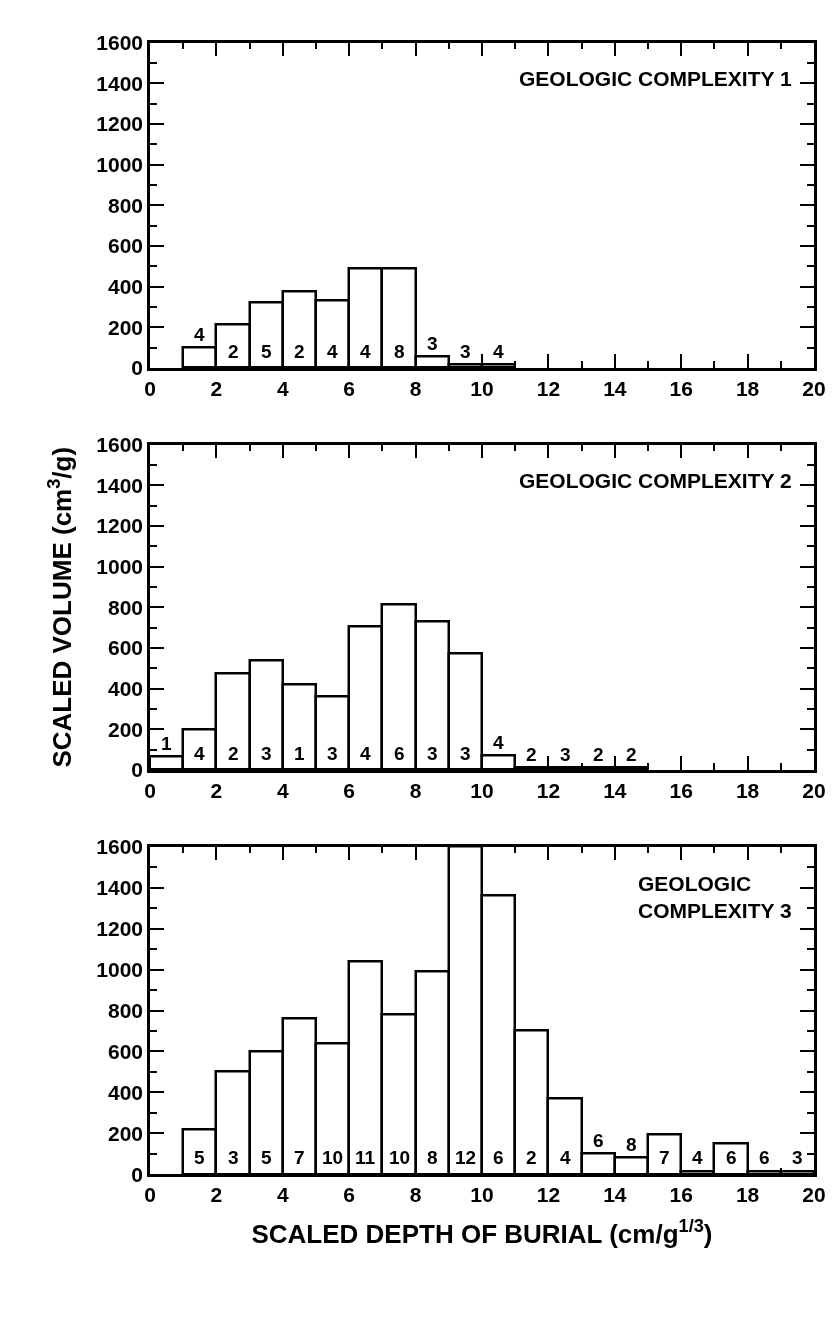 The height and width of the screenshot is (1321, 838). Describe the element at coordinates (365, 1157) in the screenshot. I see `annotation: 11` at that location.